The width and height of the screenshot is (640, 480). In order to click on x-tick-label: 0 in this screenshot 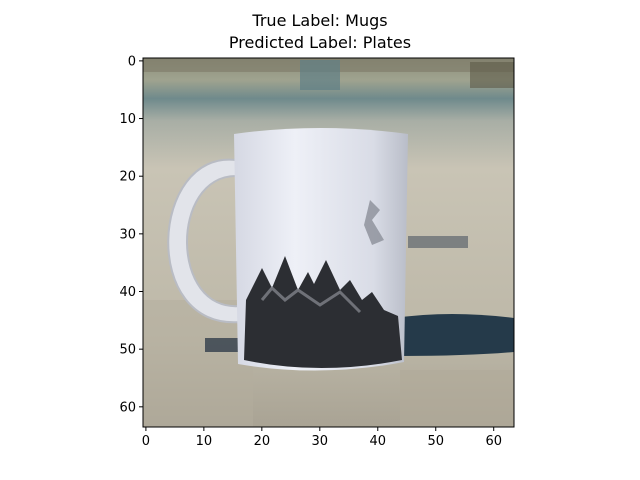, I will do `click(146, 441)`.